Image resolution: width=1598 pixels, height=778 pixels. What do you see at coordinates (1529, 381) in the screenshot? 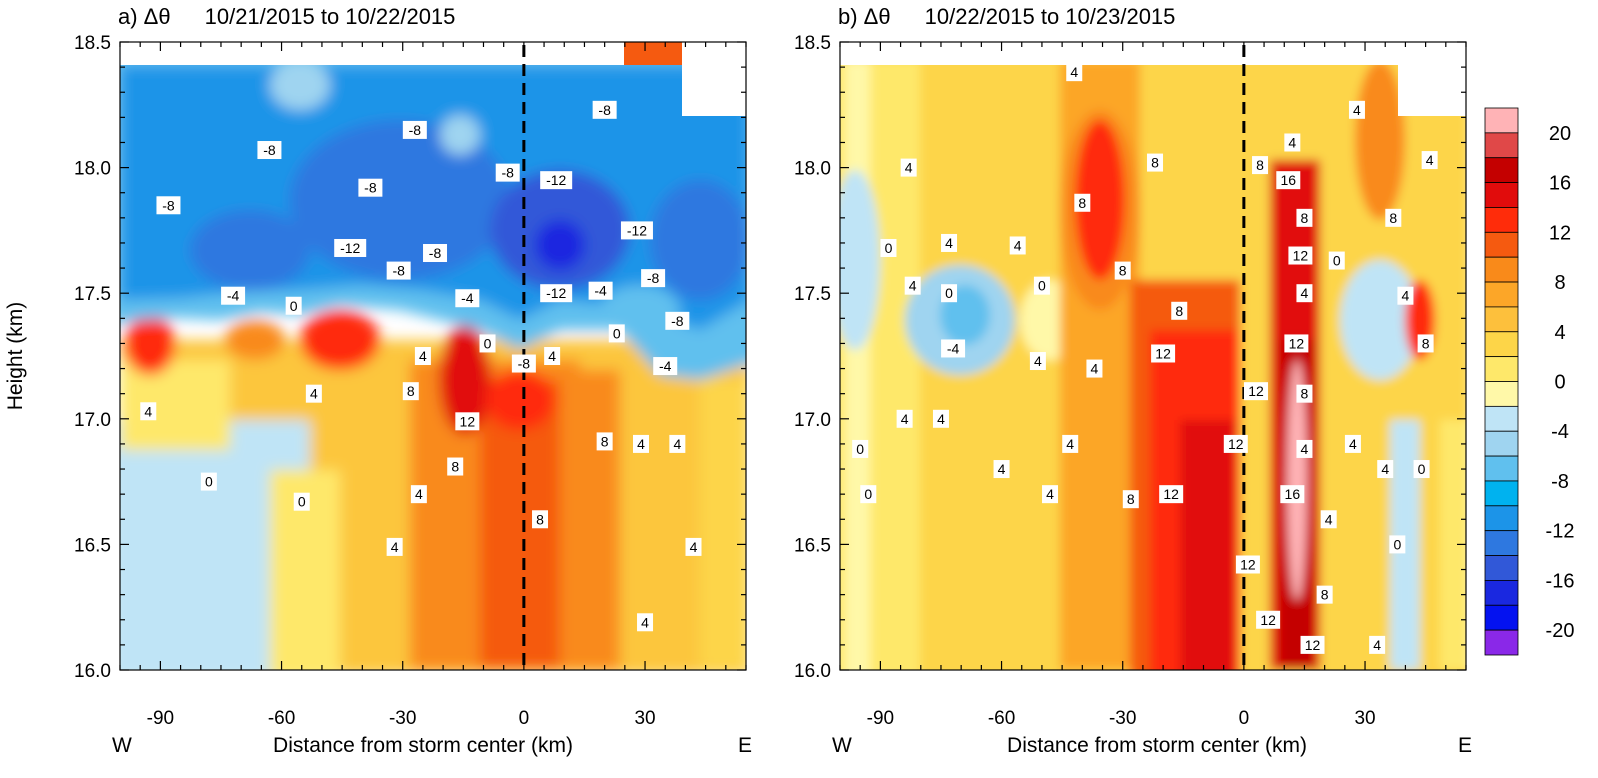
I see `colorbar: 20 16 12 8 4 0 -4 -8 -12 -16 -20` at bounding box center [1529, 381].